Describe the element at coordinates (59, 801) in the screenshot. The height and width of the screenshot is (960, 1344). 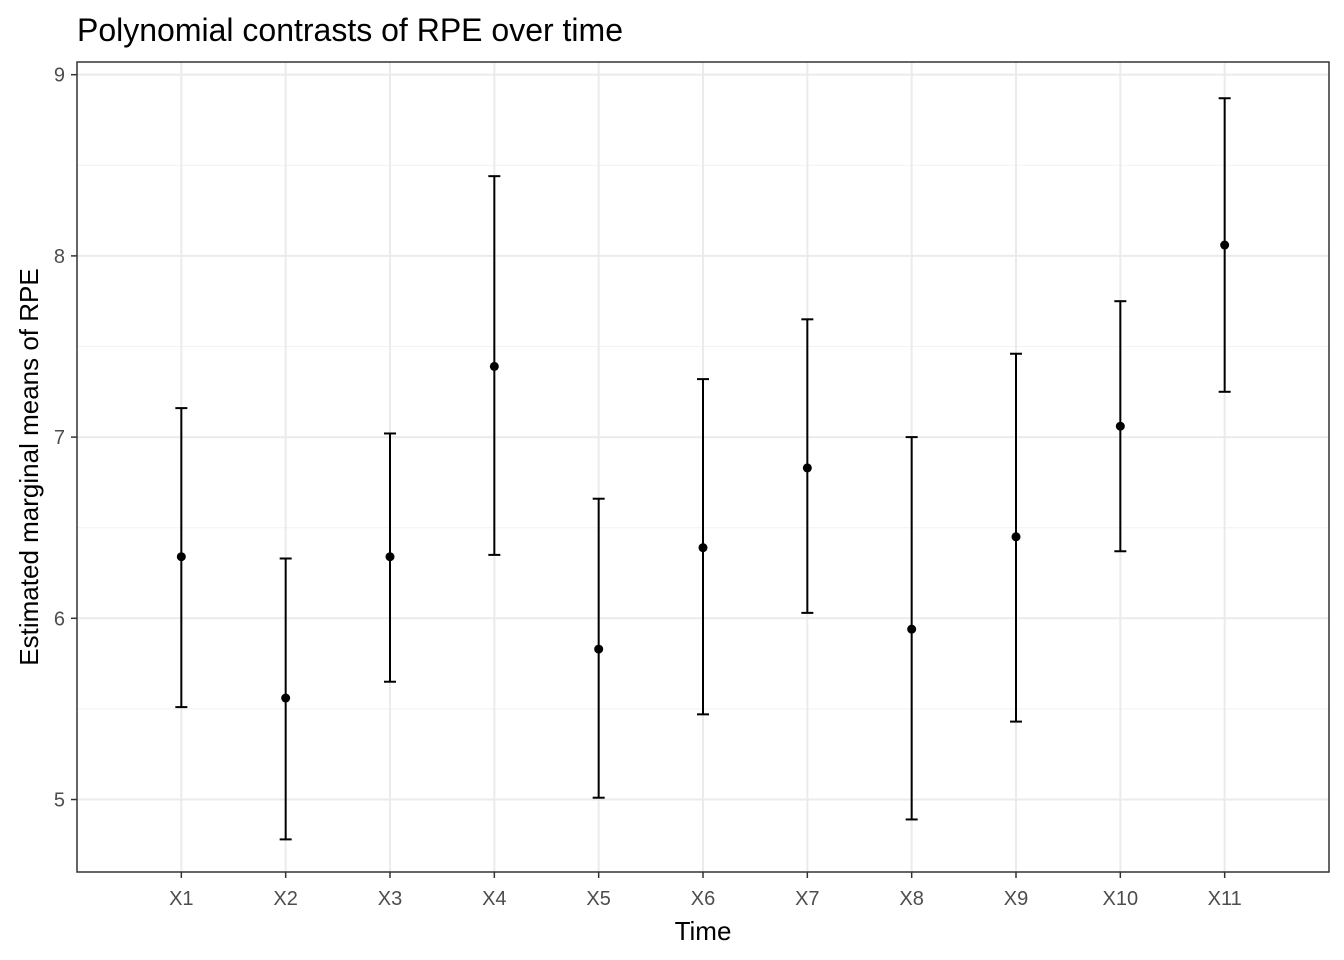
I see `y-tick-label: 5` at that location.